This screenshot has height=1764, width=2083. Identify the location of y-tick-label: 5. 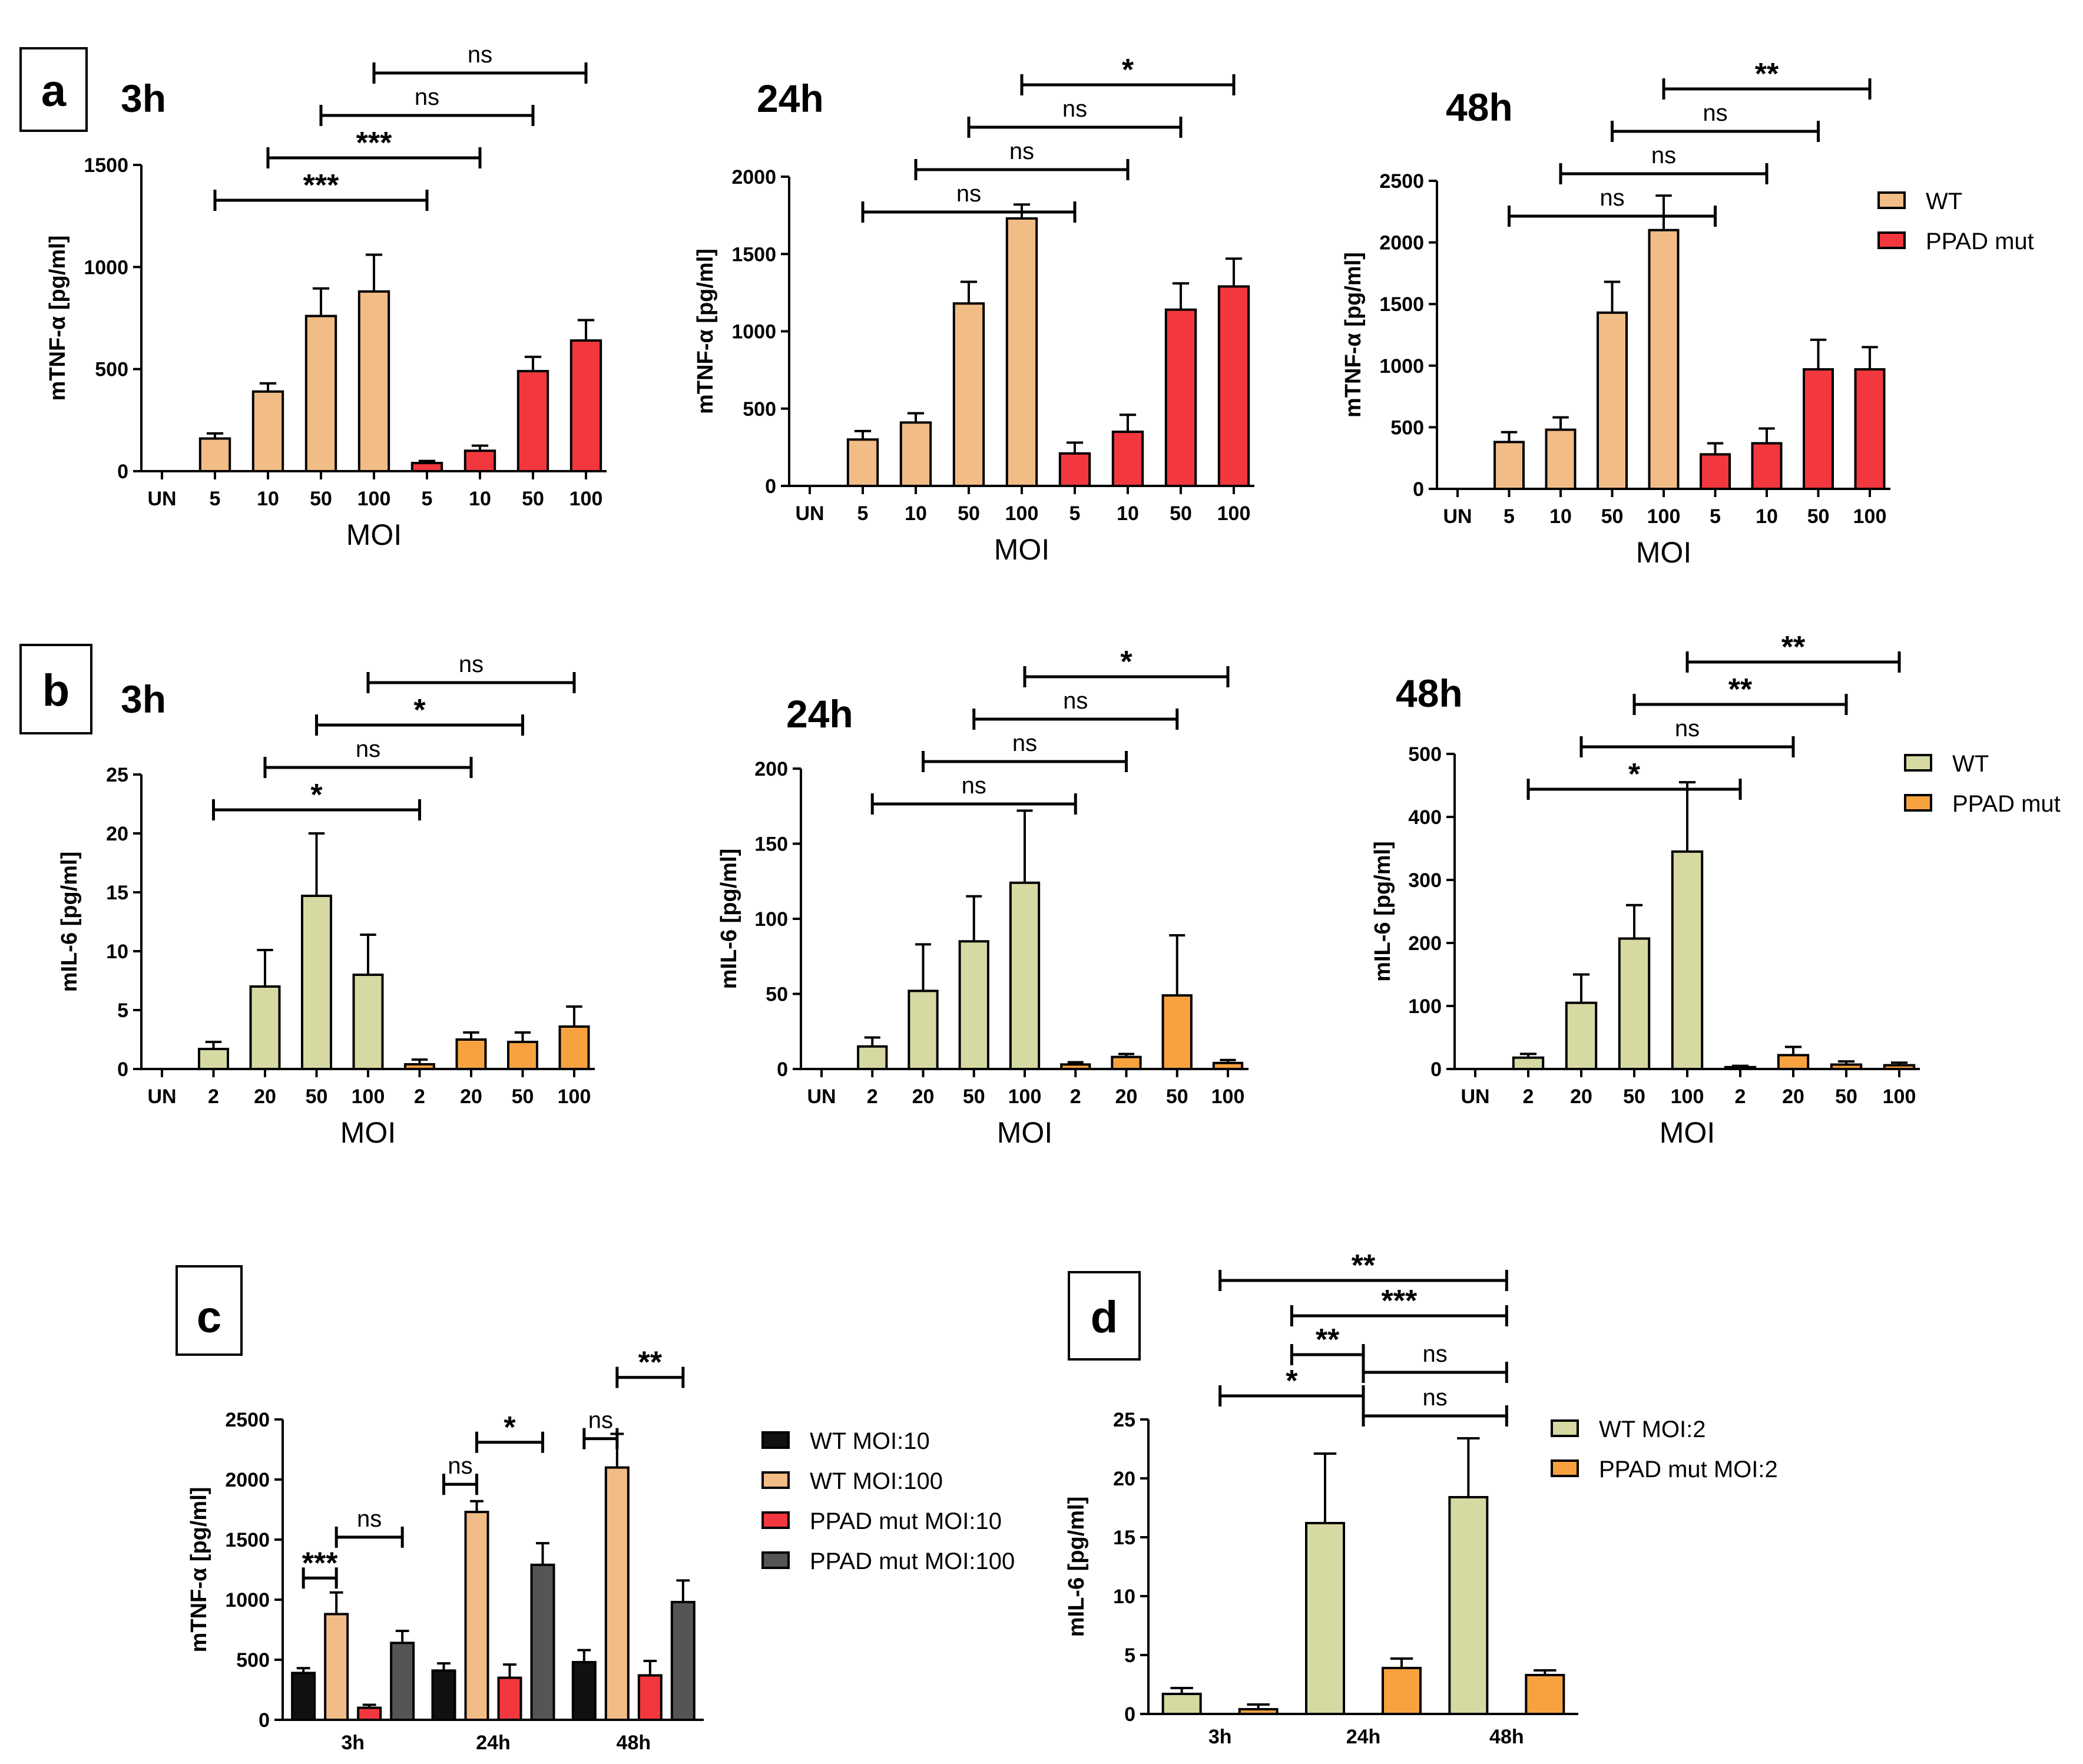
(1129, 1655).